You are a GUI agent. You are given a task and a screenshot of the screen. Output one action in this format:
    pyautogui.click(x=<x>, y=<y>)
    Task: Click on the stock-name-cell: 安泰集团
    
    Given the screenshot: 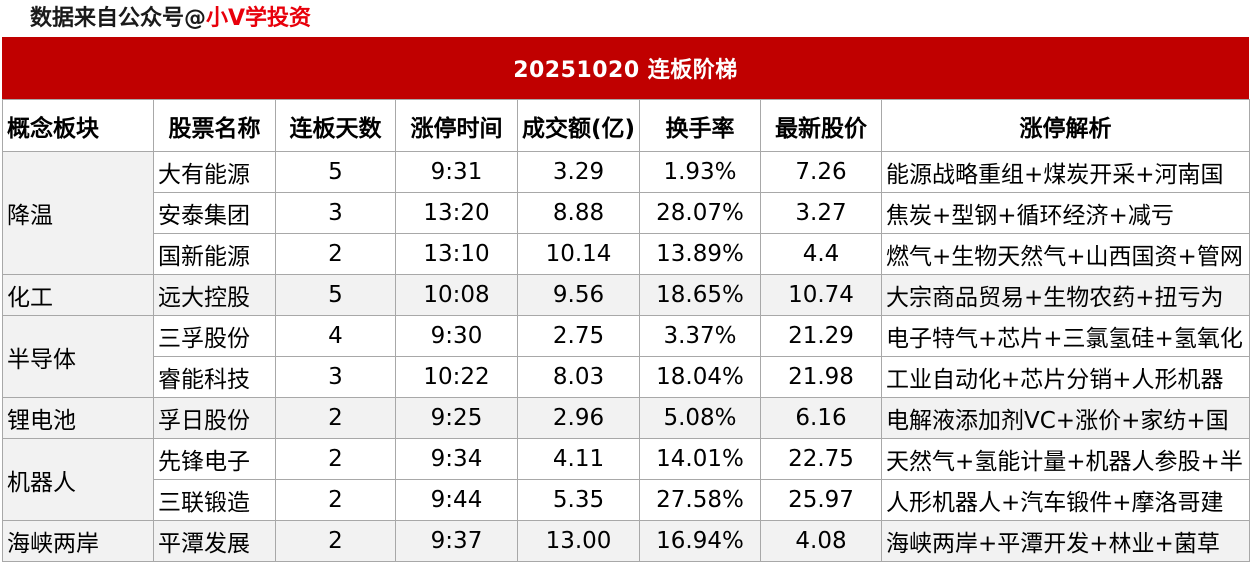 What is the action you would take?
    pyautogui.click(x=214, y=213)
    